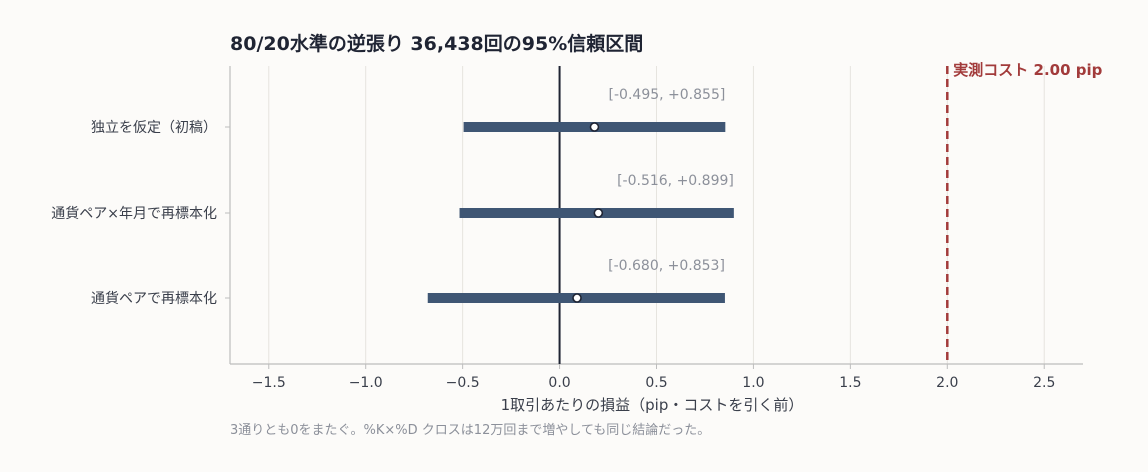 This screenshot has width=1148, height=472. I want to click on x-tick-label-0: −1.5, so click(269, 383).